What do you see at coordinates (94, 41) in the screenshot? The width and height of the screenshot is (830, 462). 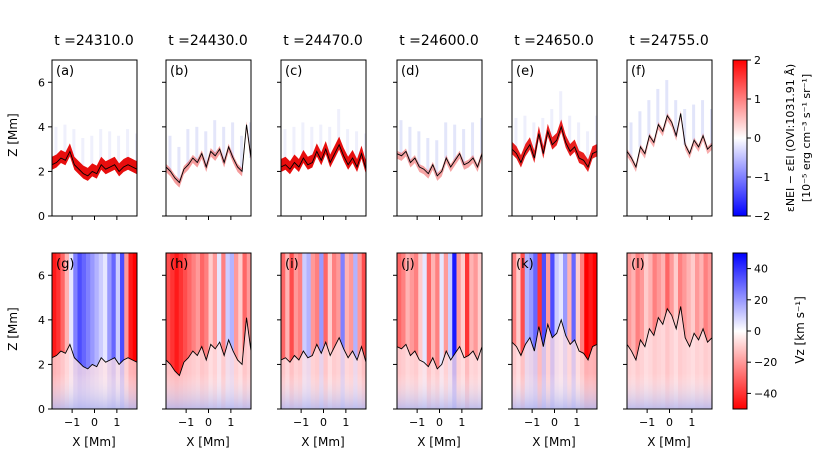 I see `time-title-1: t =24310.0` at bounding box center [94, 41].